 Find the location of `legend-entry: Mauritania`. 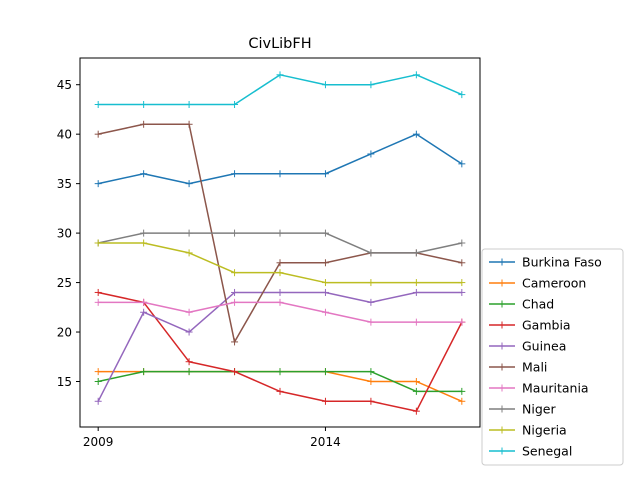

legend-entry: Mauritania is located at coordinates (539, 388).